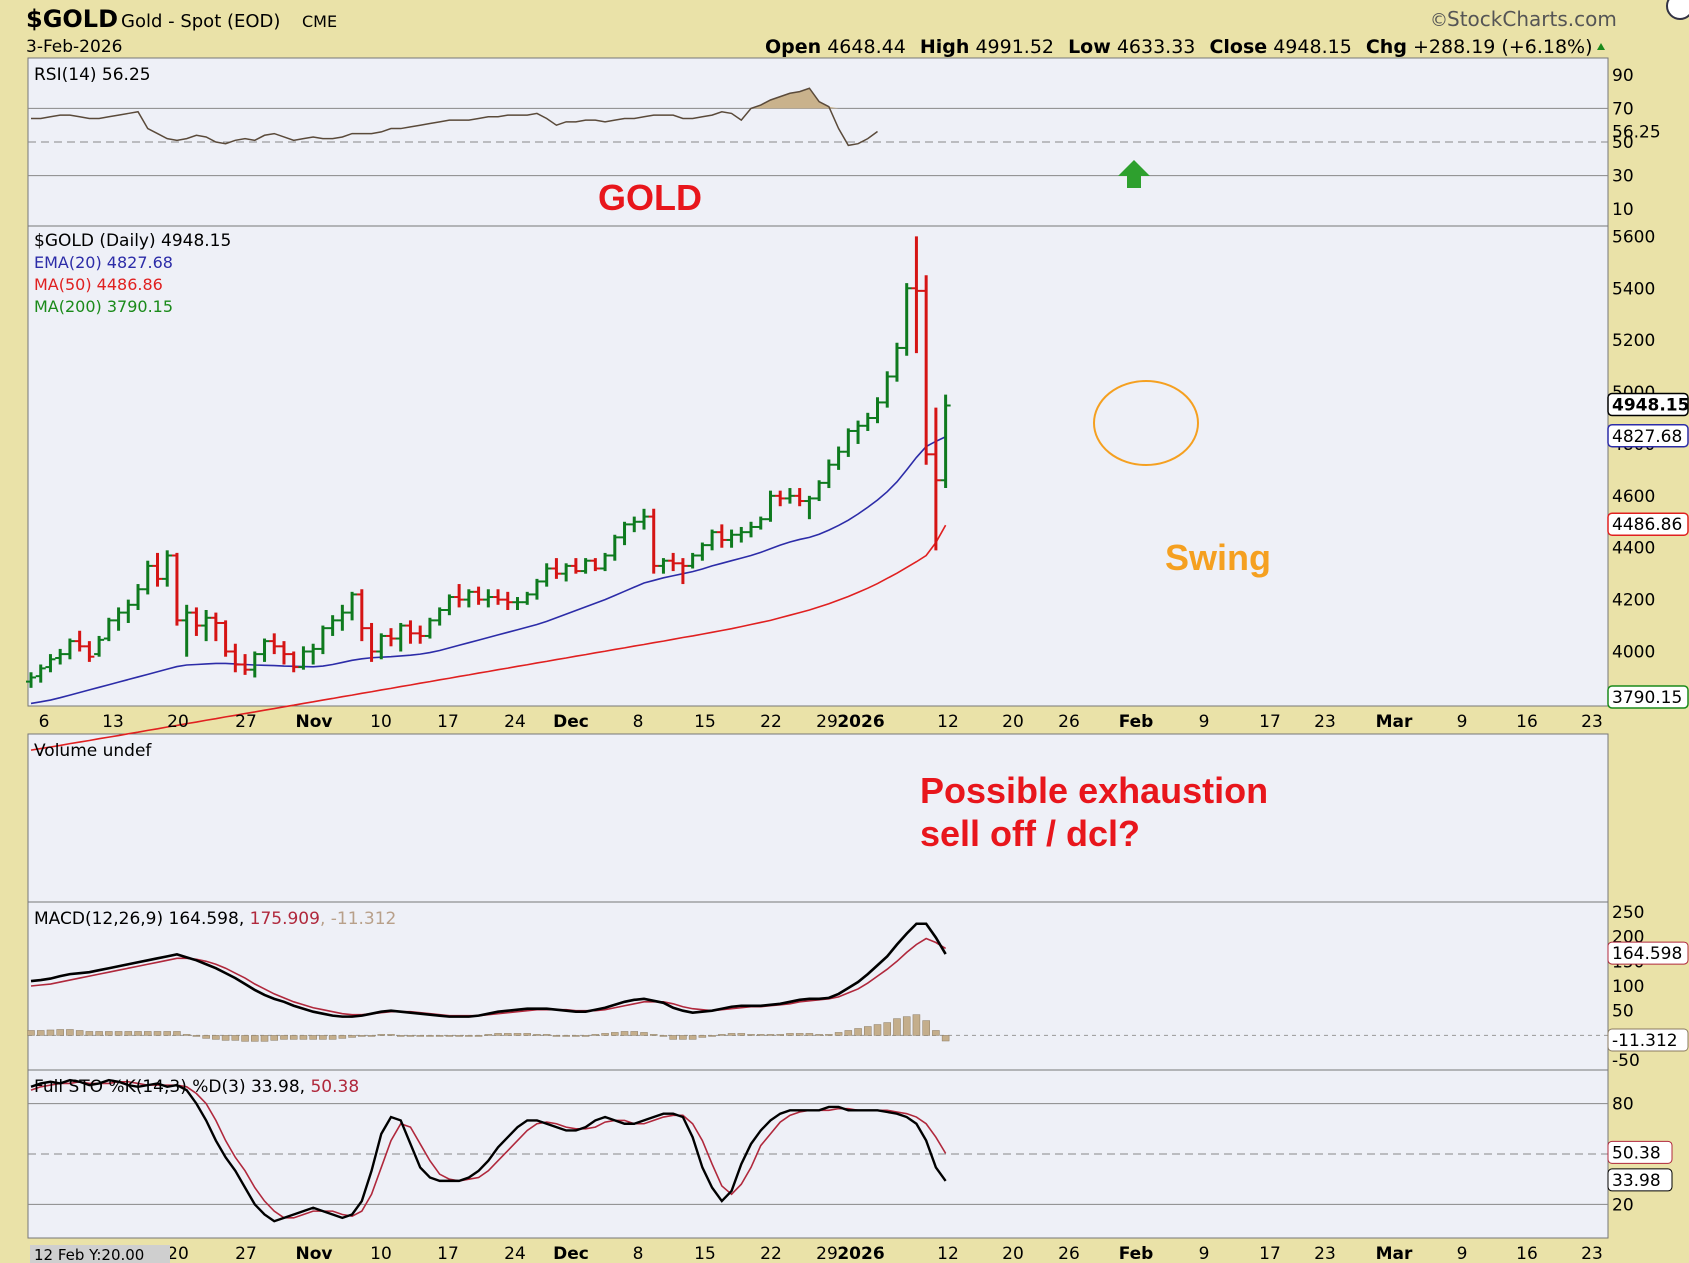 The image size is (1689, 1263). I want to click on watermark: StockCharts.com, so click(1532, 19).